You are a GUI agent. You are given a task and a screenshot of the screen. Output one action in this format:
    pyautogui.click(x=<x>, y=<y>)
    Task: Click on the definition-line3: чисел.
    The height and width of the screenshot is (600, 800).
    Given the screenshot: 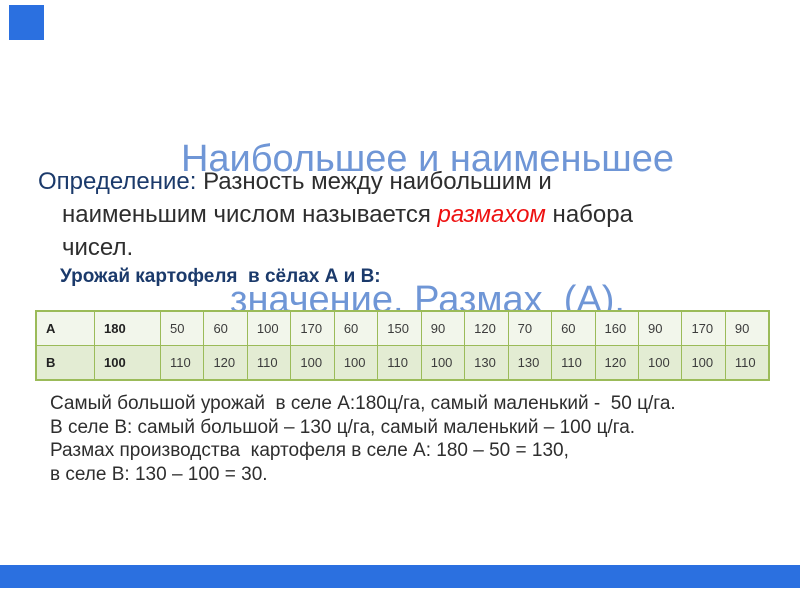 What is the action you would take?
    pyautogui.click(x=338, y=247)
    